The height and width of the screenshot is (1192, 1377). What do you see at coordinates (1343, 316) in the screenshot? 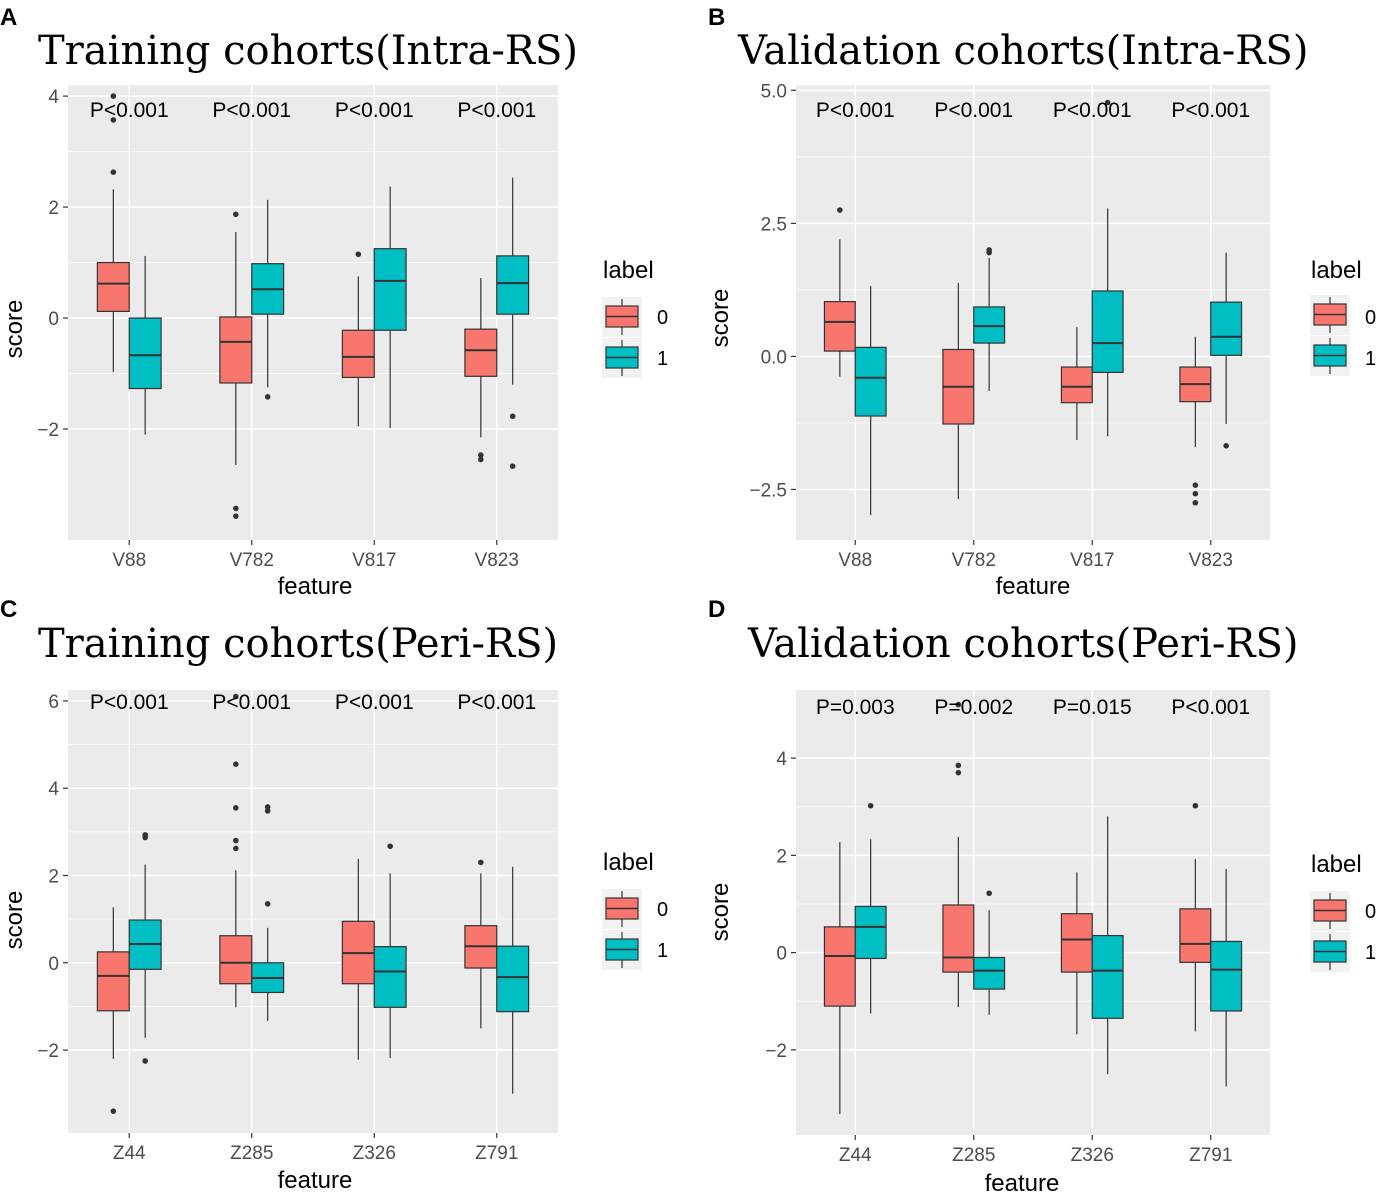
I see `legend-b: label 0 1` at bounding box center [1343, 316].